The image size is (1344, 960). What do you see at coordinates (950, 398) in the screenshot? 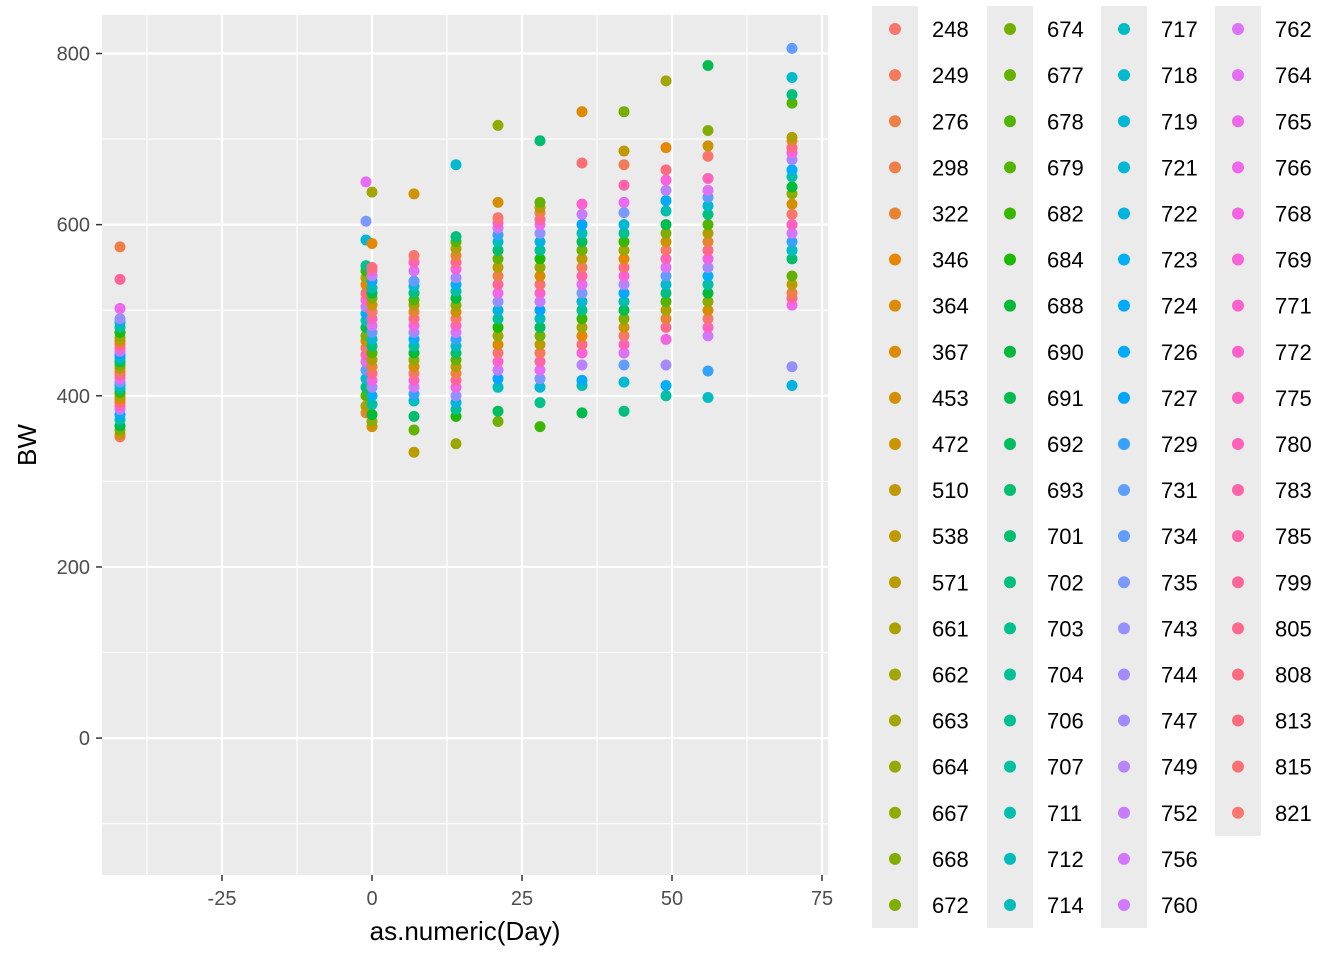
I see `legend-label: 453` at bounding box center [950, 398].